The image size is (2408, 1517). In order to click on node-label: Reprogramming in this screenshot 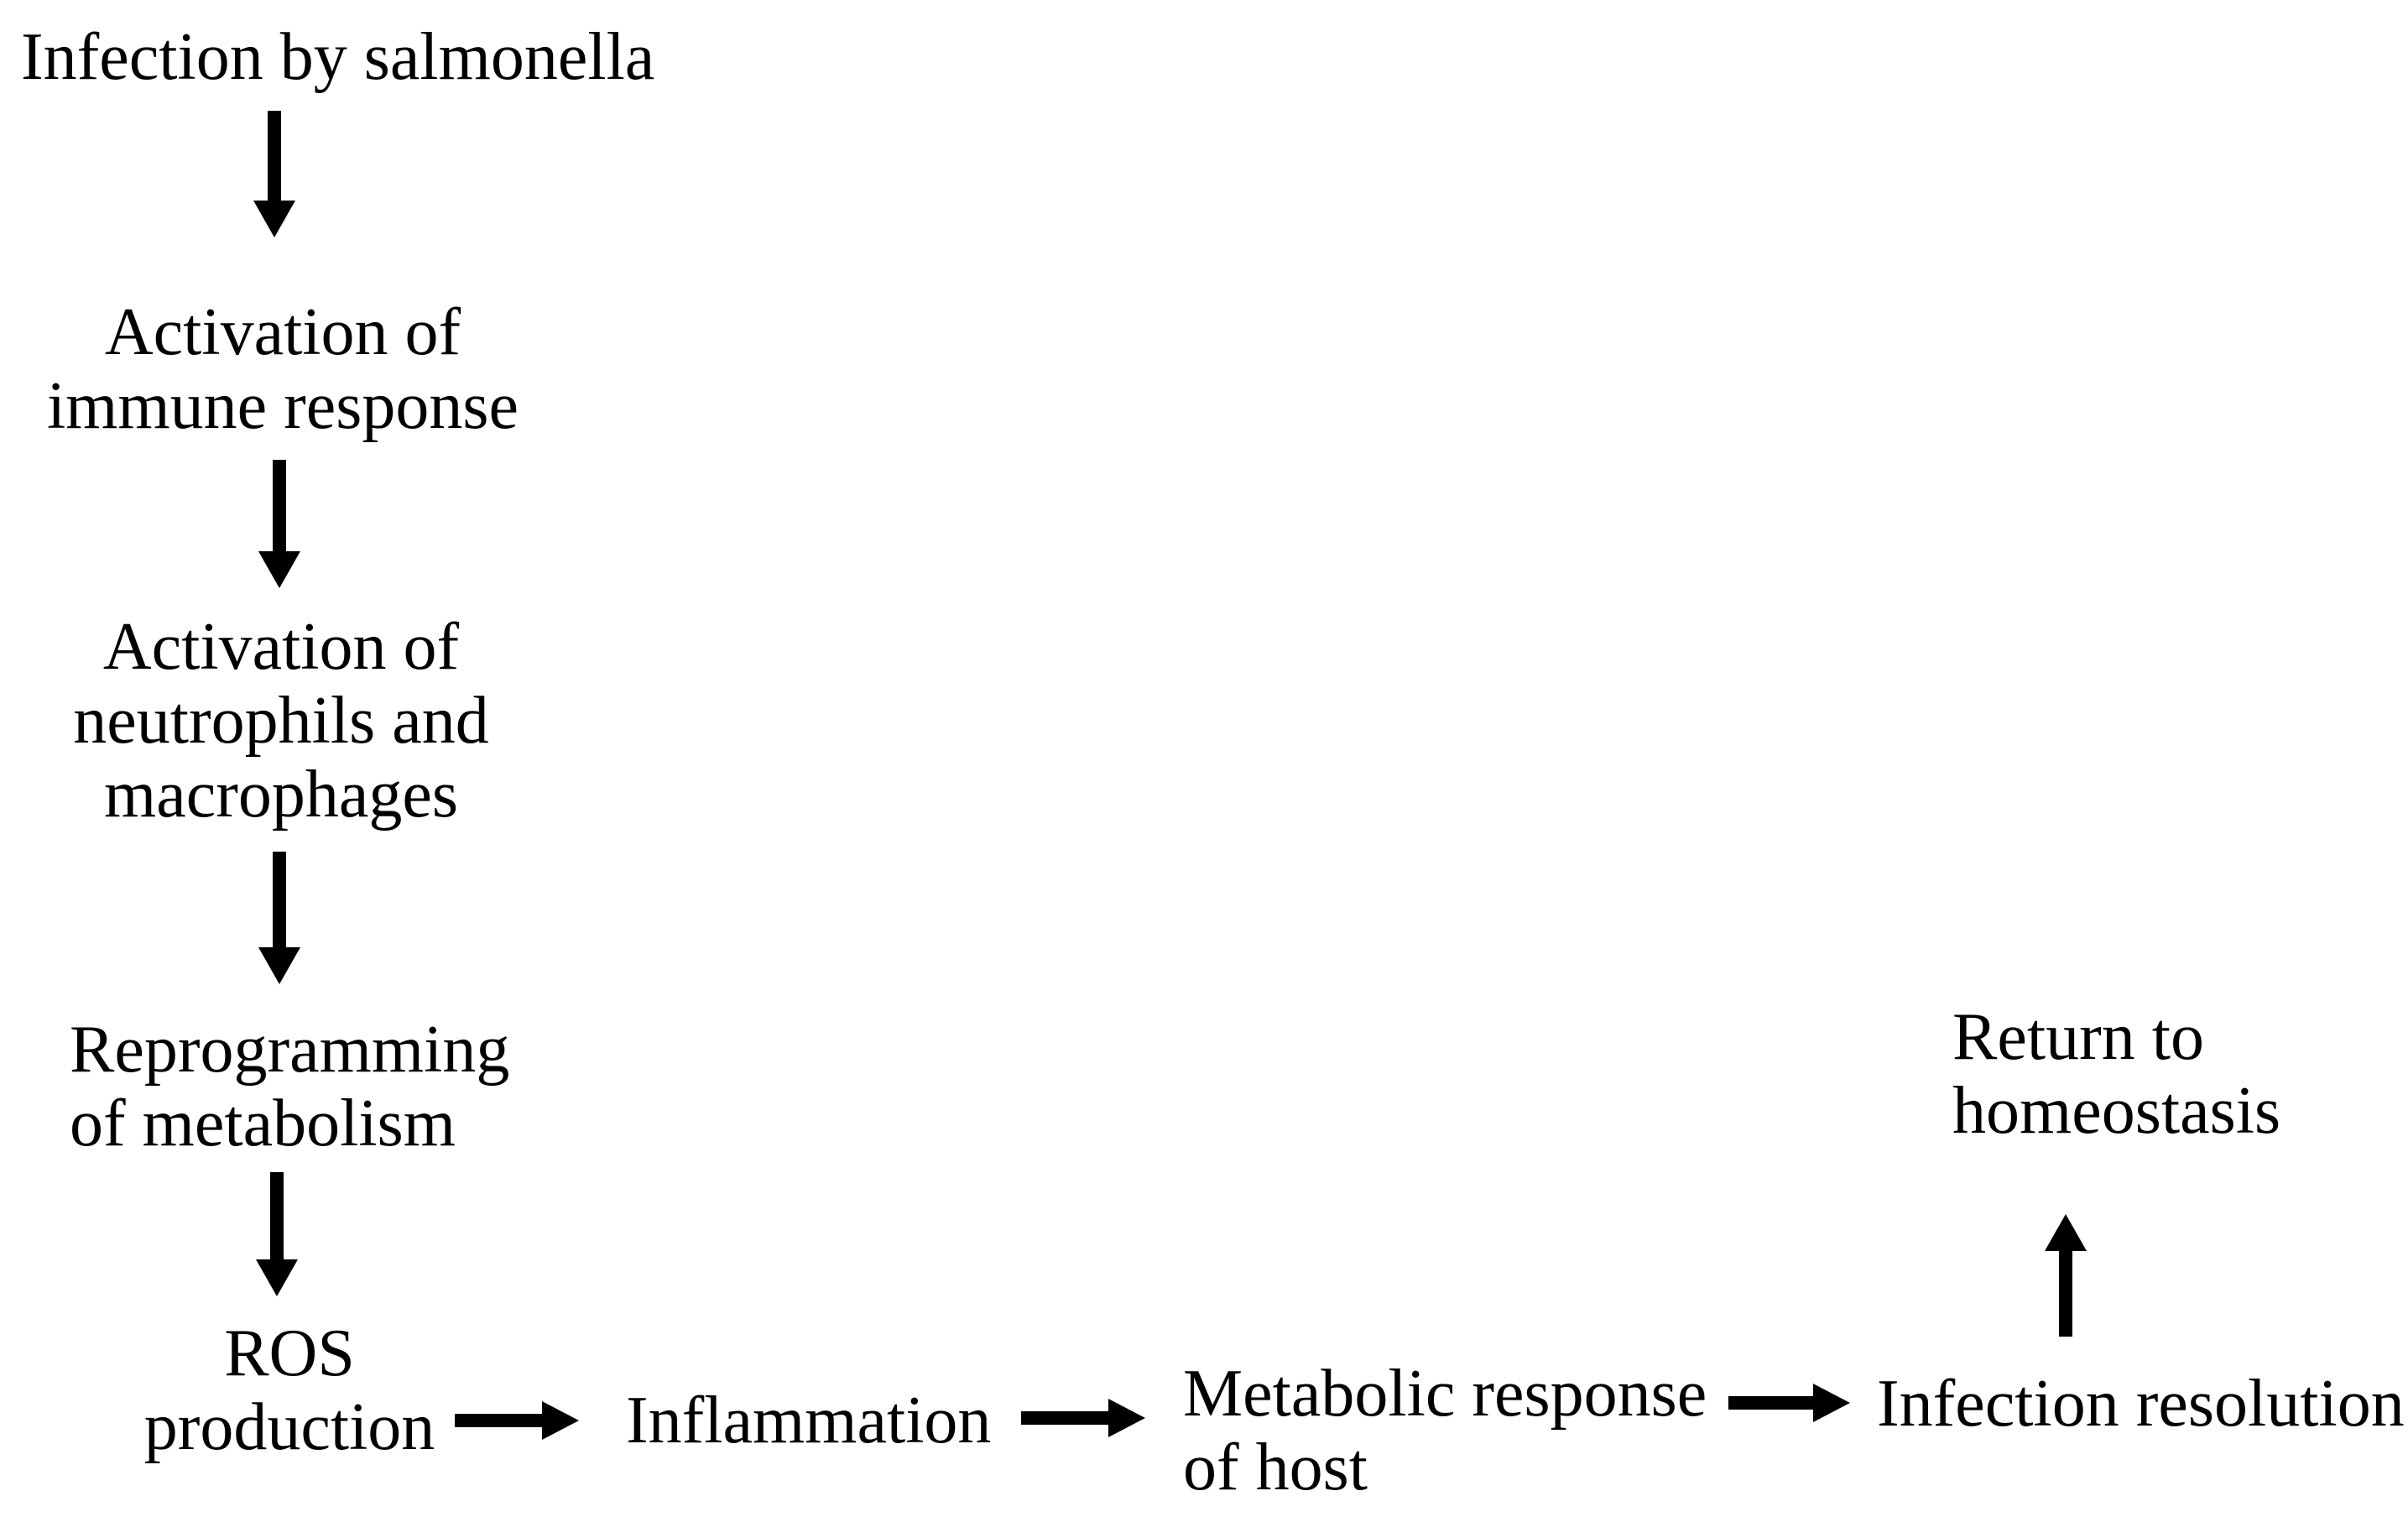, I will do `click(290, 1050)`.